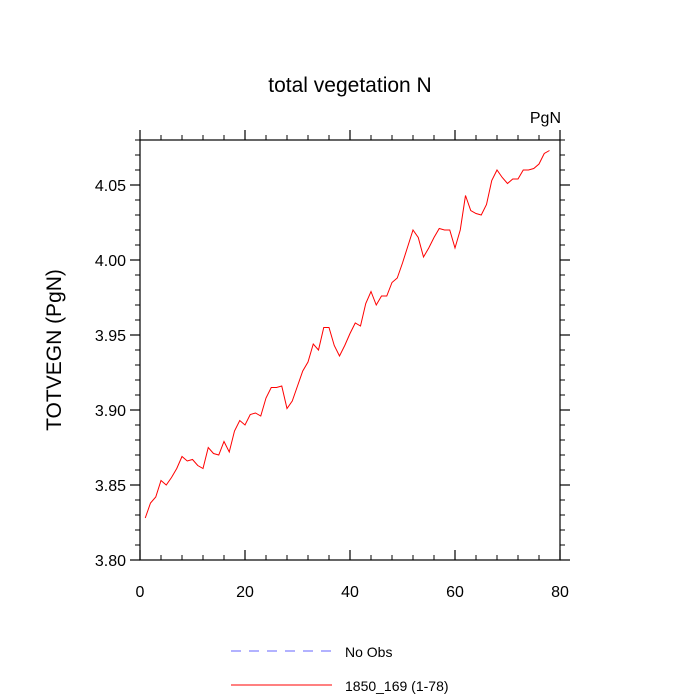 This screenshot has width=700, height=700. What do you see at coordinates (455, 592) in the screenshot?
I see `x-tick-label: 60` at bounding box center [455, 592].